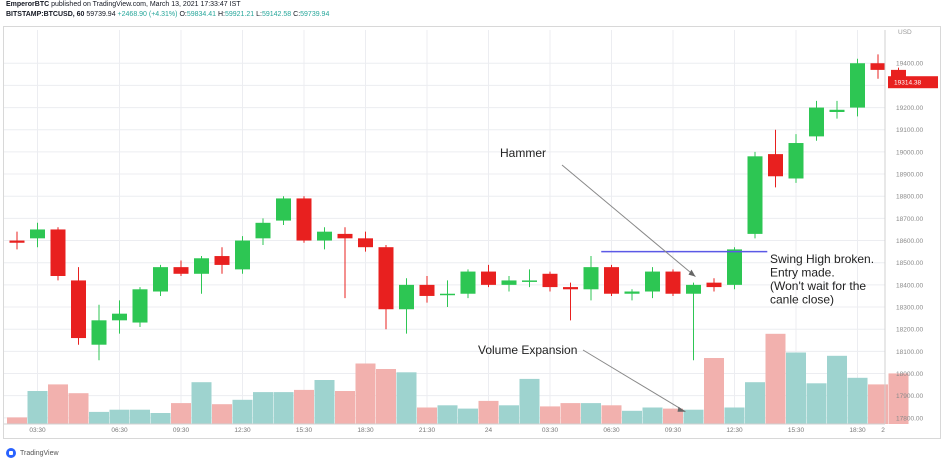 This screenshot has height=466, width=944. What do you see at coordinates (201, 14) in the screenshot?
I see `open-value: 59834.41` at bounding box center [201, 14].